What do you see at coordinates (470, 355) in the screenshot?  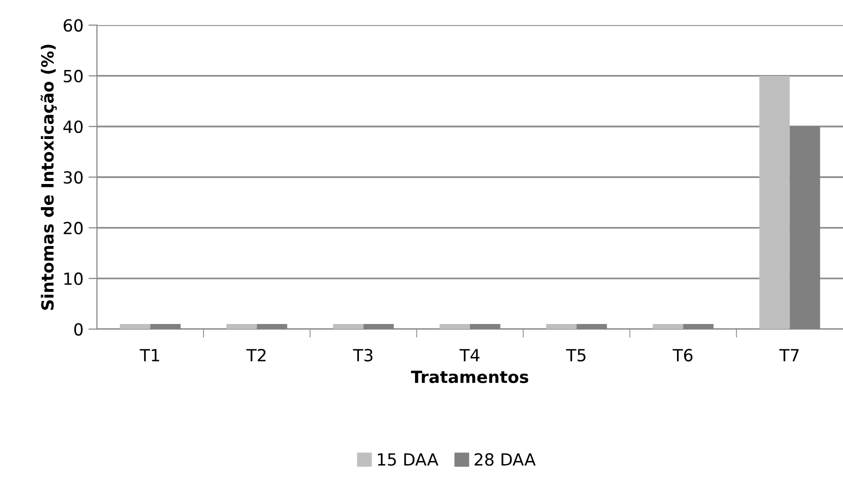 I see `x-tick-label: T4` at bounding box center [470, 355].